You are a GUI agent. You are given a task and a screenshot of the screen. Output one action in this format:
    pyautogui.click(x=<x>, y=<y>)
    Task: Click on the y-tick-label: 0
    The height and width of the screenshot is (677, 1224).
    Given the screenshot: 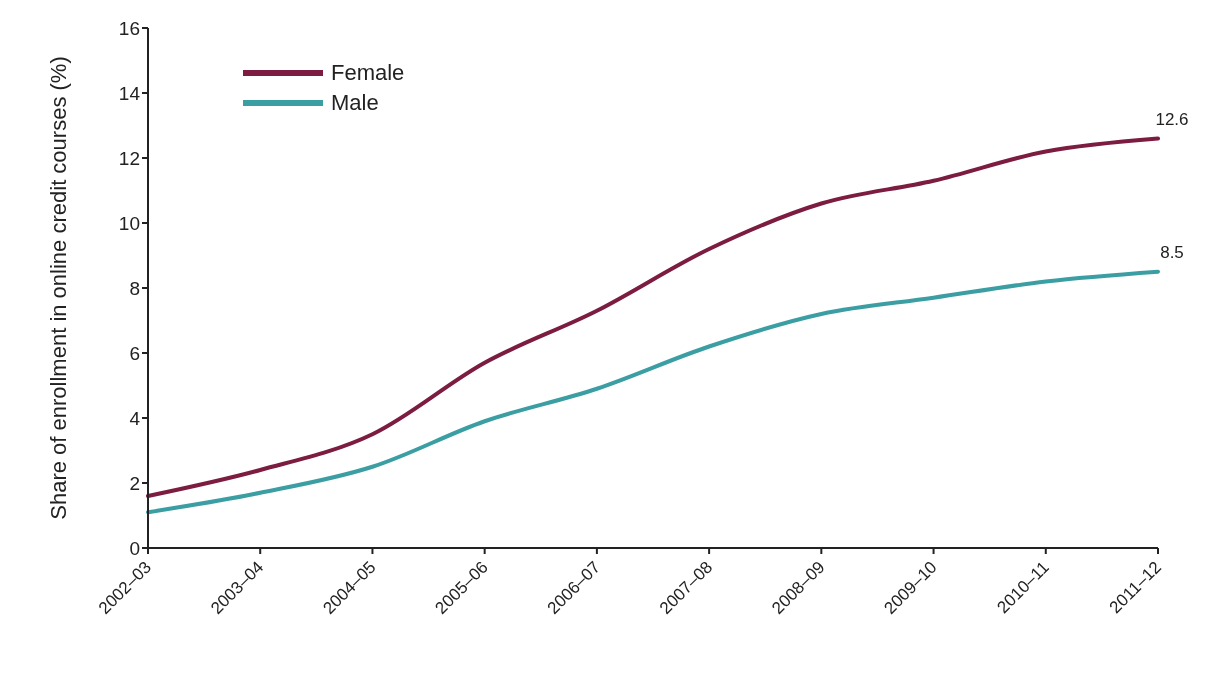 What is the action you would take?
    pyautogui.click(x=134, y=548)
    